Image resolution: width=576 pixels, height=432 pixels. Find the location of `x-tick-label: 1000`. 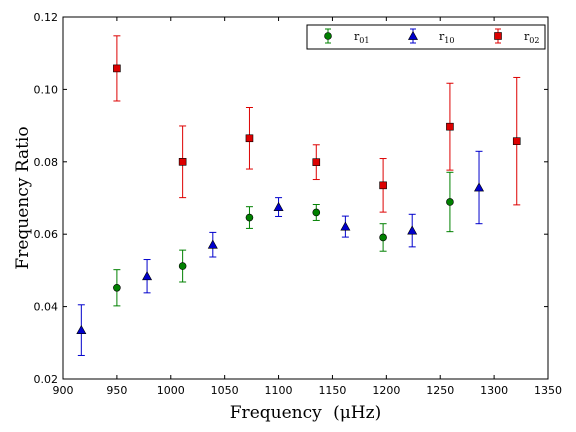

x-tick-label: 1000 is located at coordinates (171, 390).